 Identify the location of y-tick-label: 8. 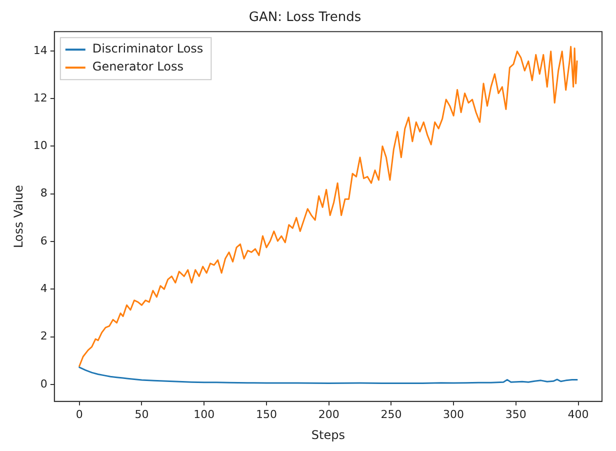
(44, 193).